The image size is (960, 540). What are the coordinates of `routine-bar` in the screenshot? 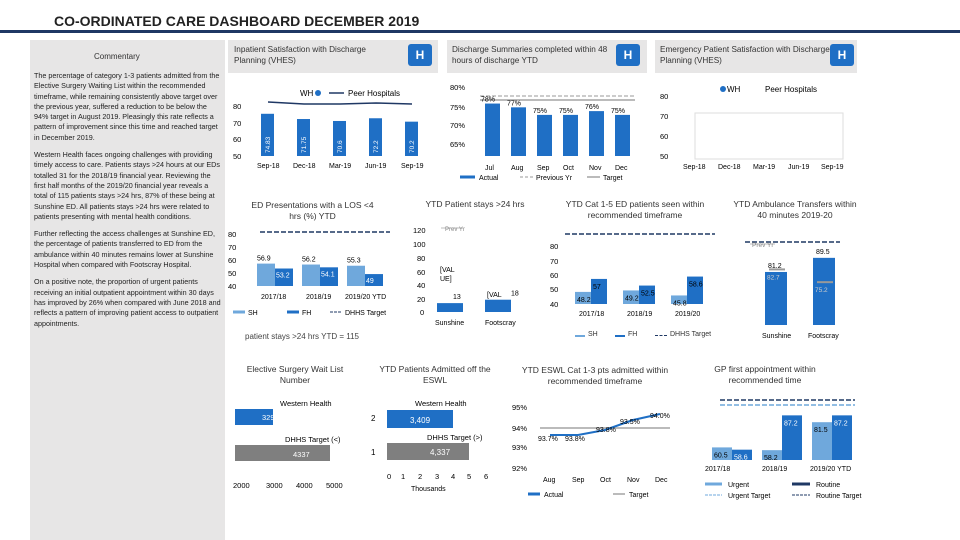 It's located at (842, 437).